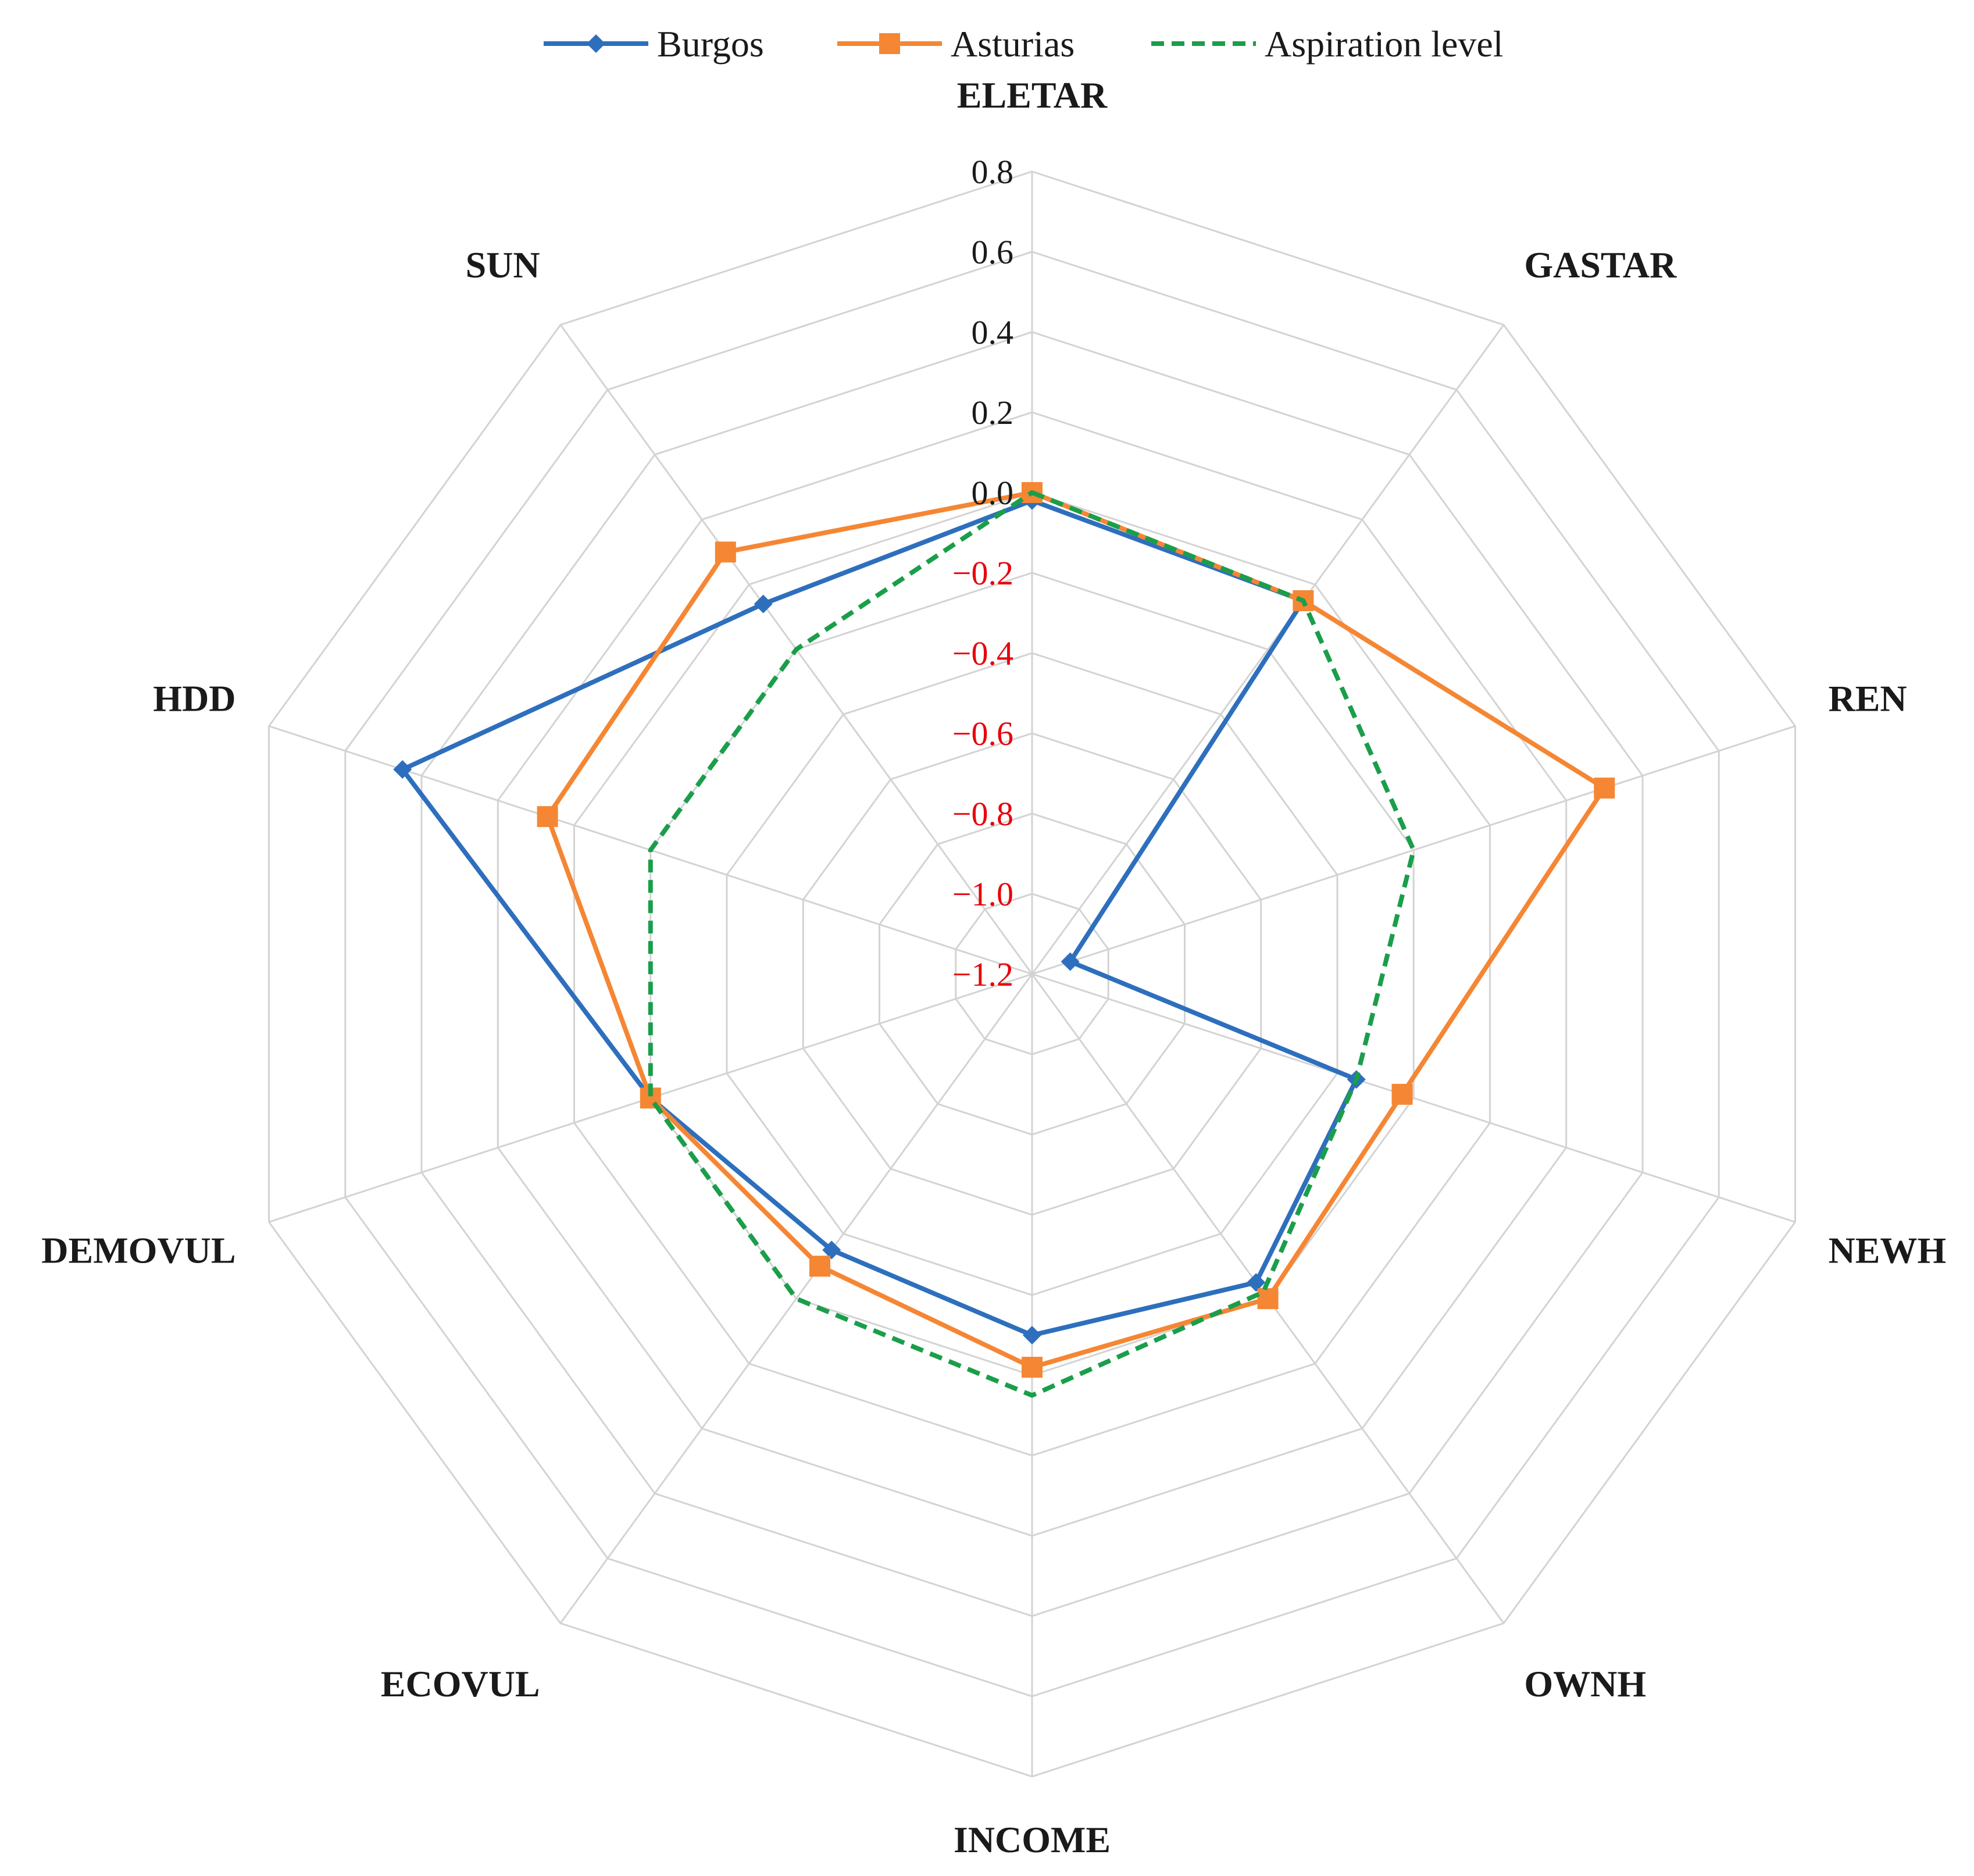 Image resolution: width=1974 pixels, height=1876 pixels. Describe the element at coordinates (993, 252) in the screenshot. I see `tick-label: 0.6` at that location.